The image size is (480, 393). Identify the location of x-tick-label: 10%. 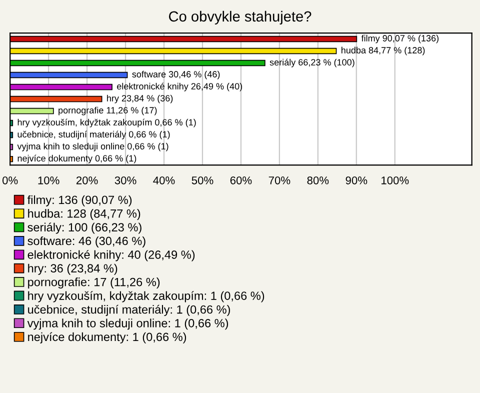
(49, 180).